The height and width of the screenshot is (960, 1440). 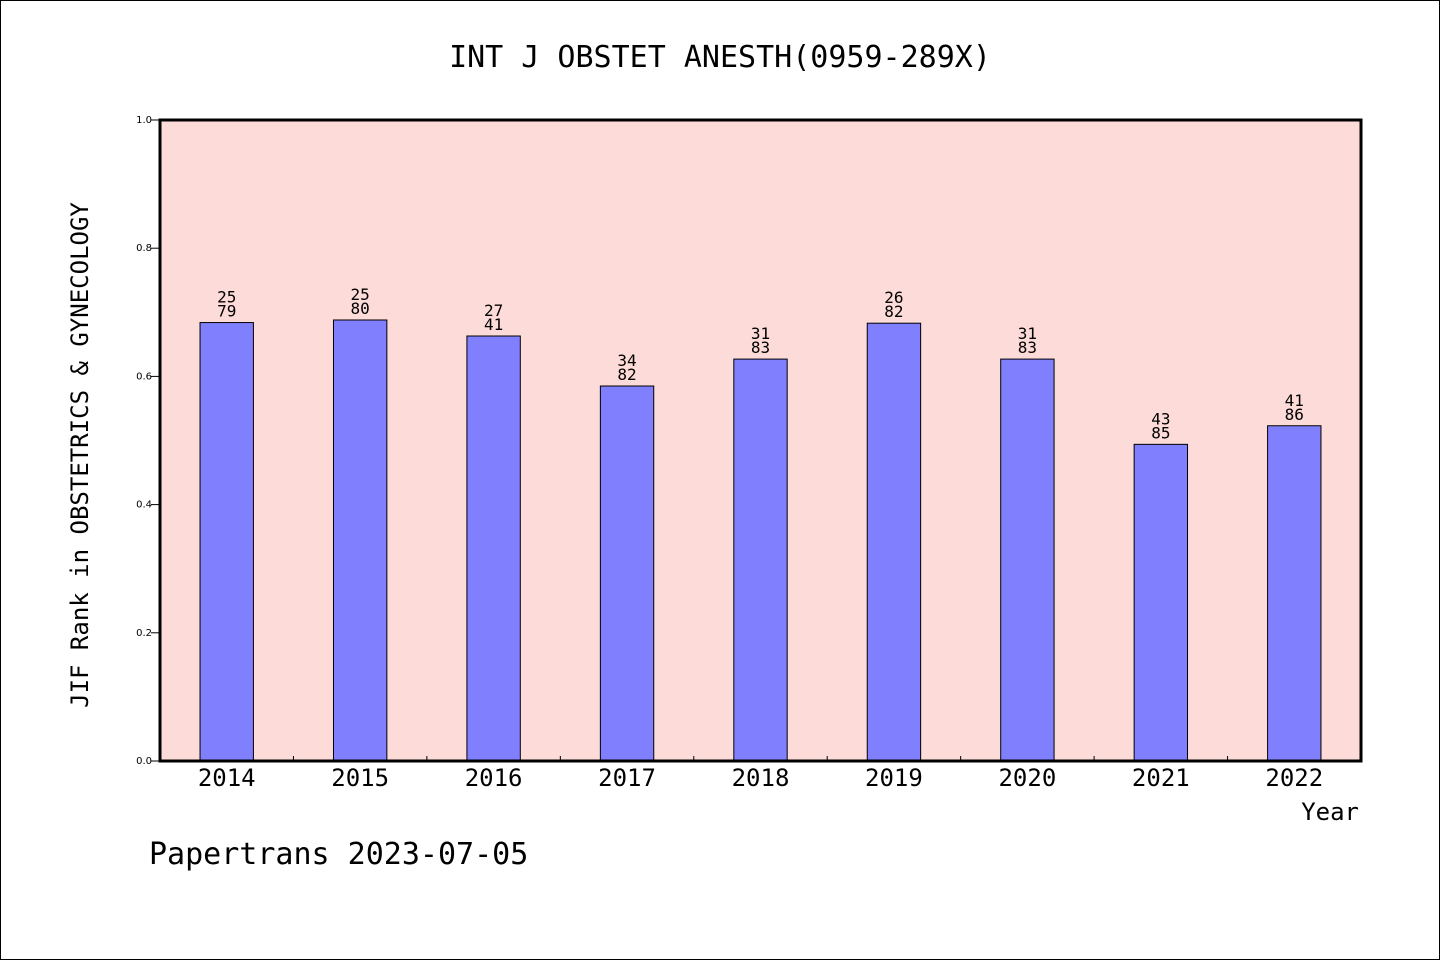 I want to click on bar-total-label-2019: 82, so click(x=893, y=311).